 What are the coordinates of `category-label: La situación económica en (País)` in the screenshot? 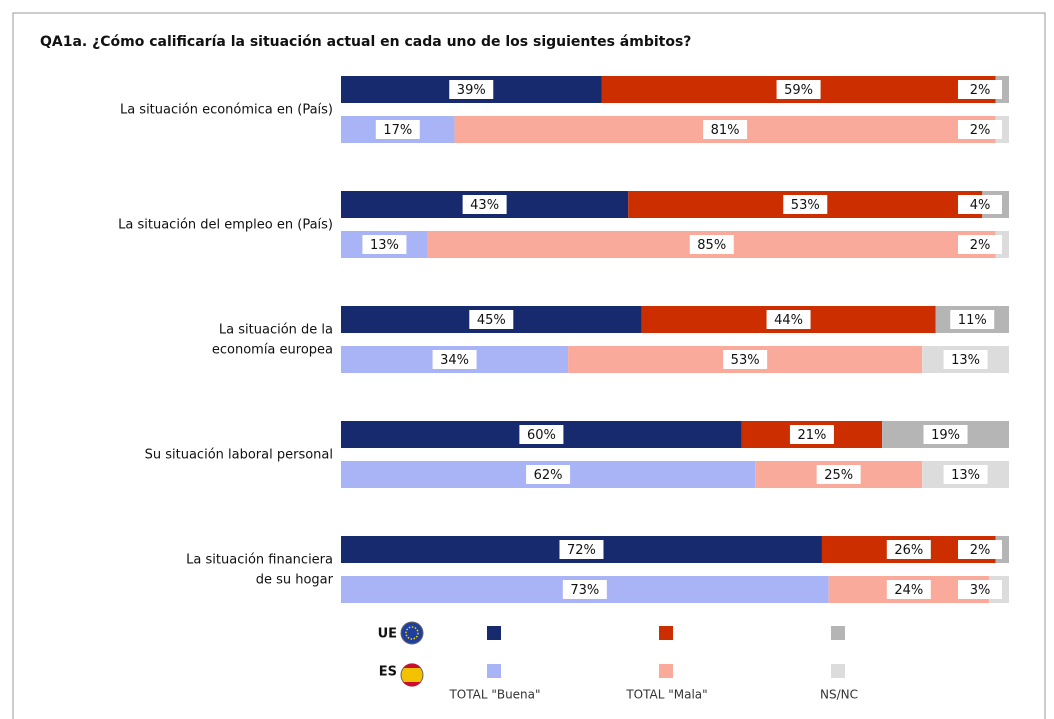 It's located at (226, 109).